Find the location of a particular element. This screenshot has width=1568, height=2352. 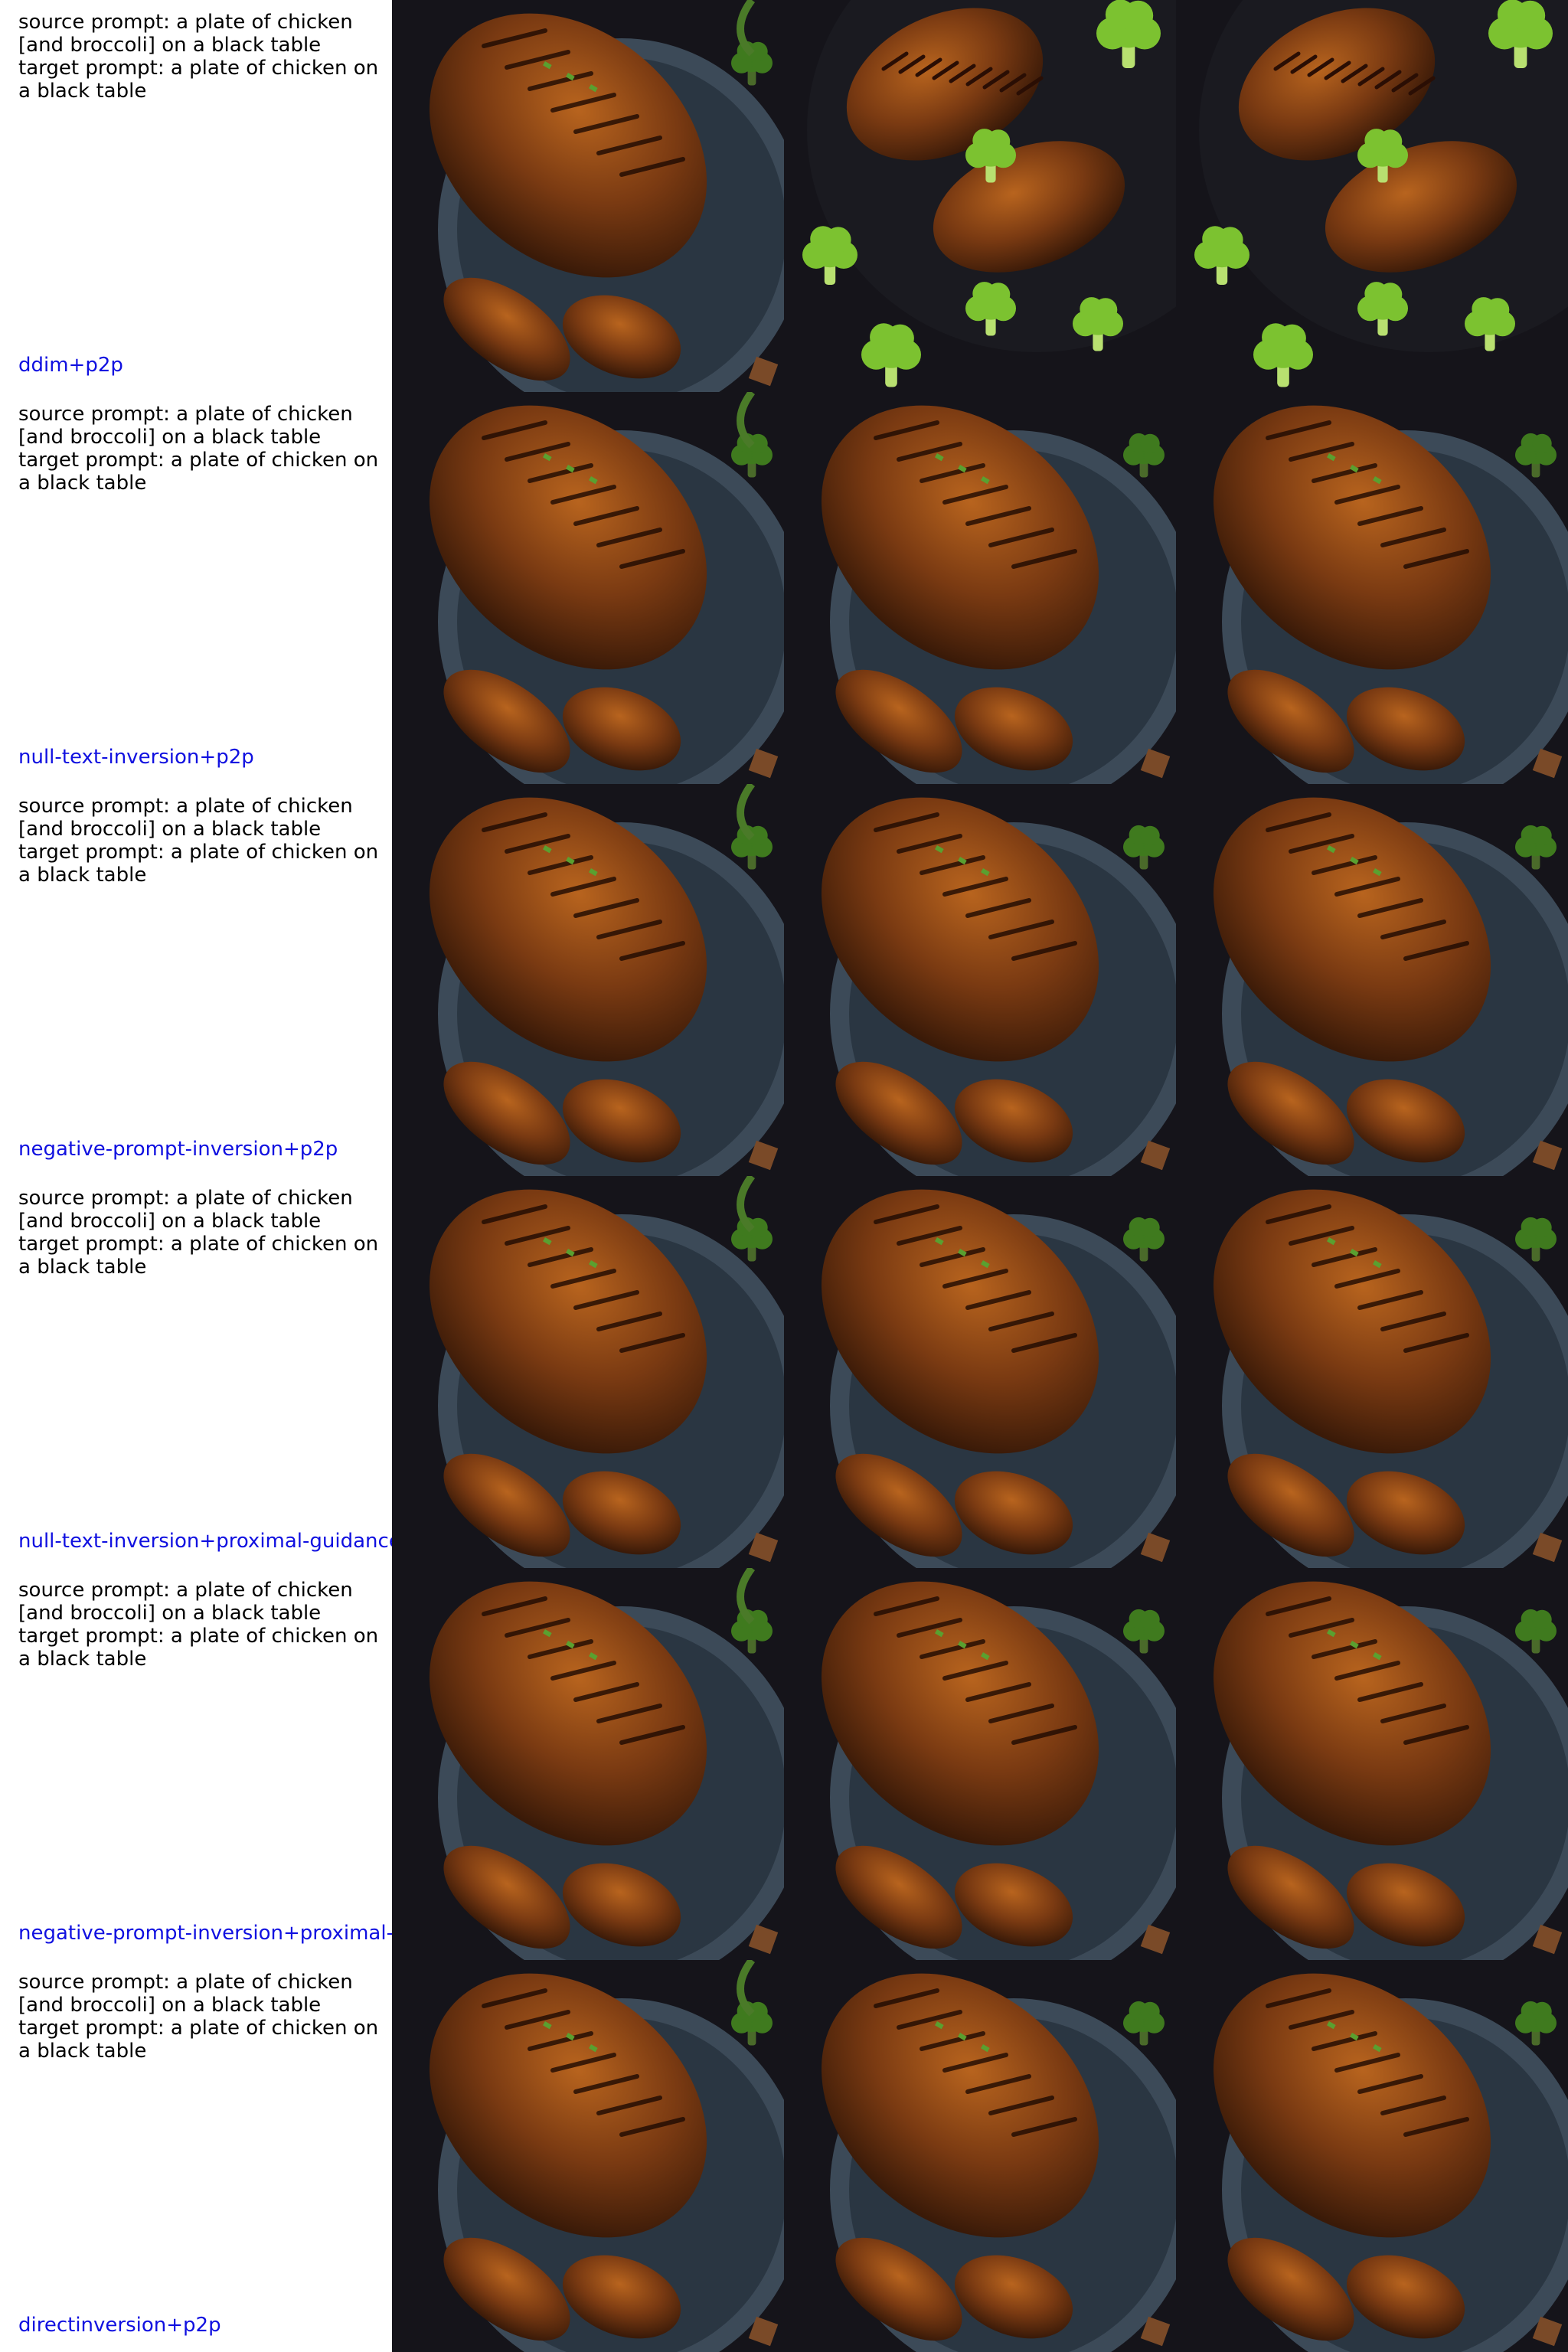

method-label: directinversion+p2p is located at coordinates (119, 2325).